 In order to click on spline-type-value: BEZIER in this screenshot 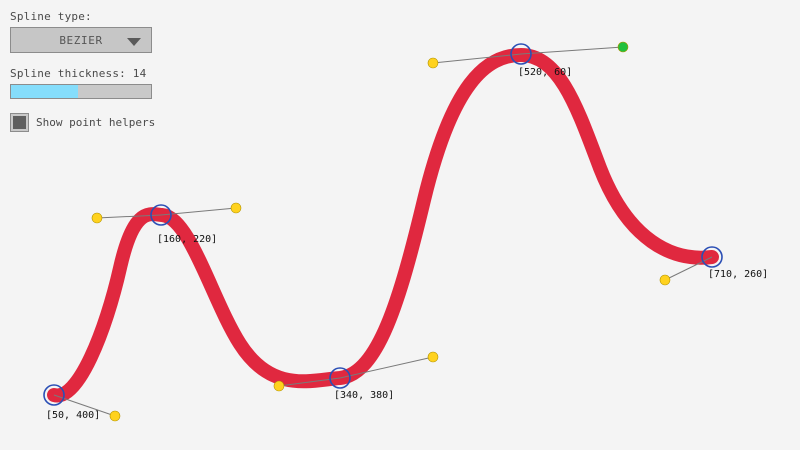, I will do `click(81, 40)`.